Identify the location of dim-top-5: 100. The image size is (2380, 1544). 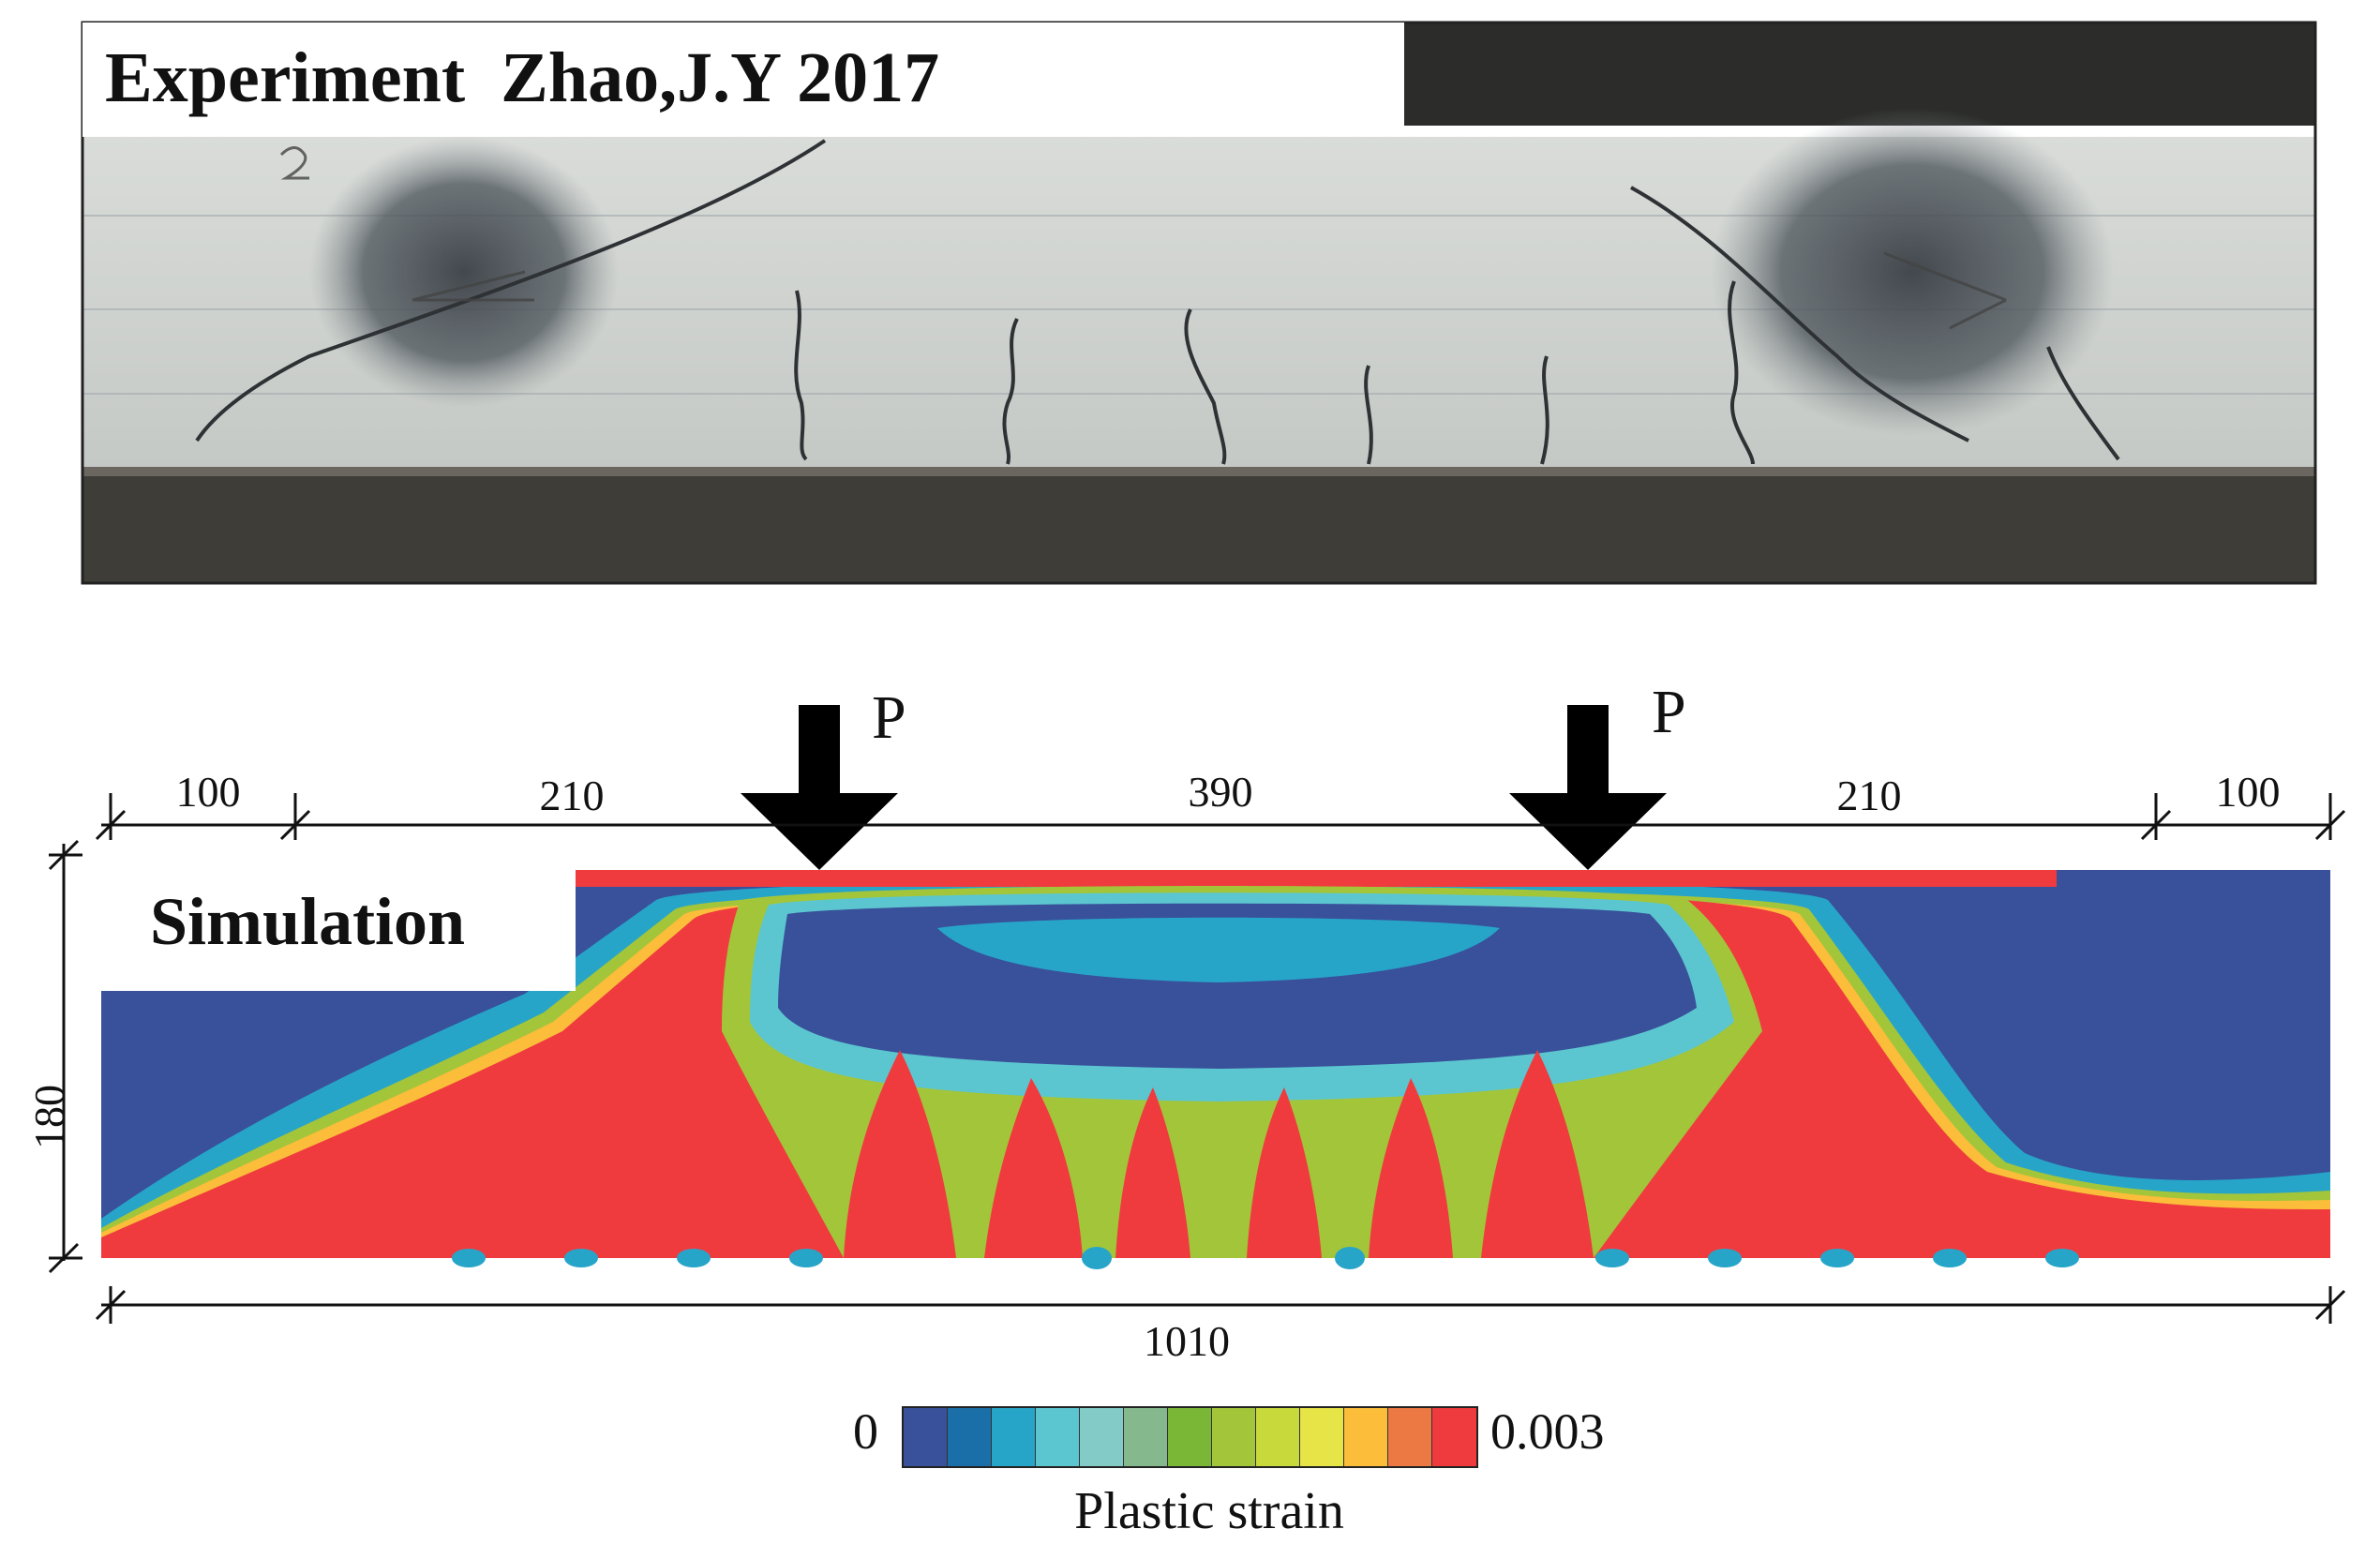
(2248, 792).